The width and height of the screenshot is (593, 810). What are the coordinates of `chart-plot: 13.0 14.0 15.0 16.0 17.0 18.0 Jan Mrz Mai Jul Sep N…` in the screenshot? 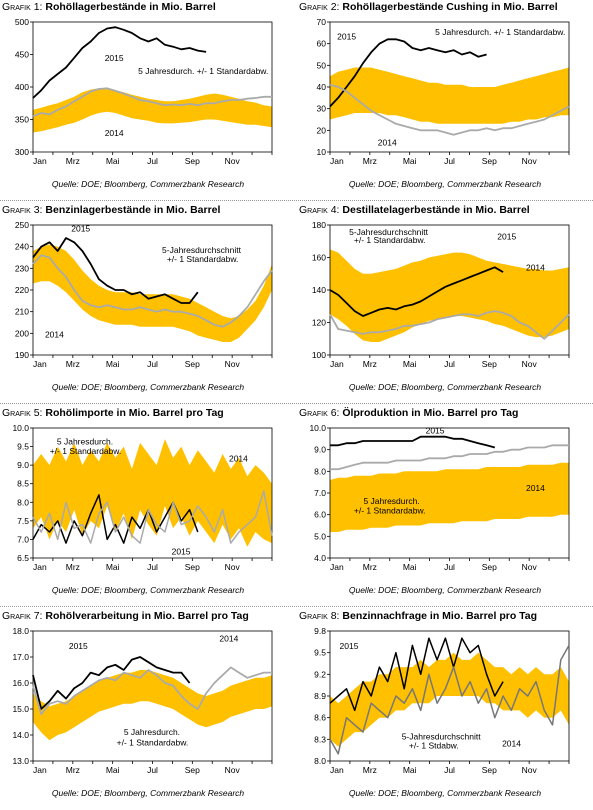 It's located at (142, 700).